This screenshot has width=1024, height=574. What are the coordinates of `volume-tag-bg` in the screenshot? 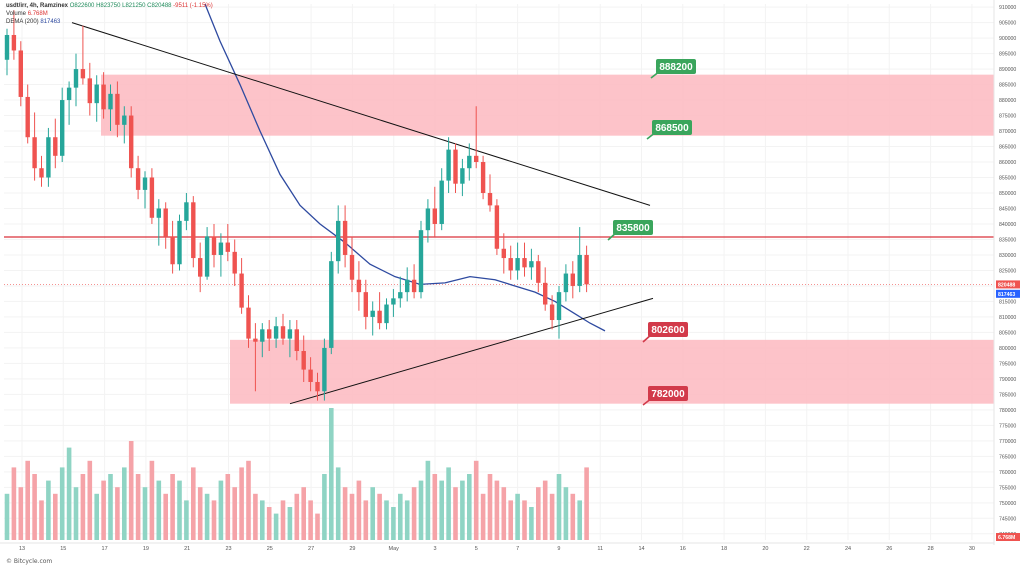 It's located at (1008, 537).